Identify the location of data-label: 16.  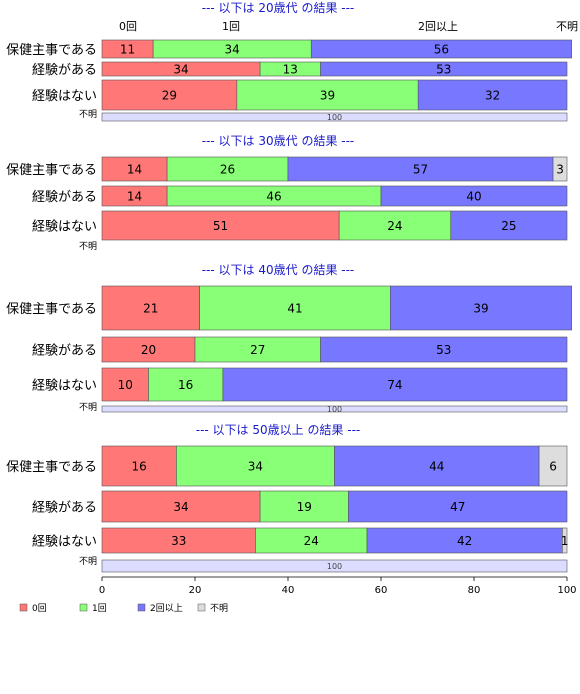
(185, 385).